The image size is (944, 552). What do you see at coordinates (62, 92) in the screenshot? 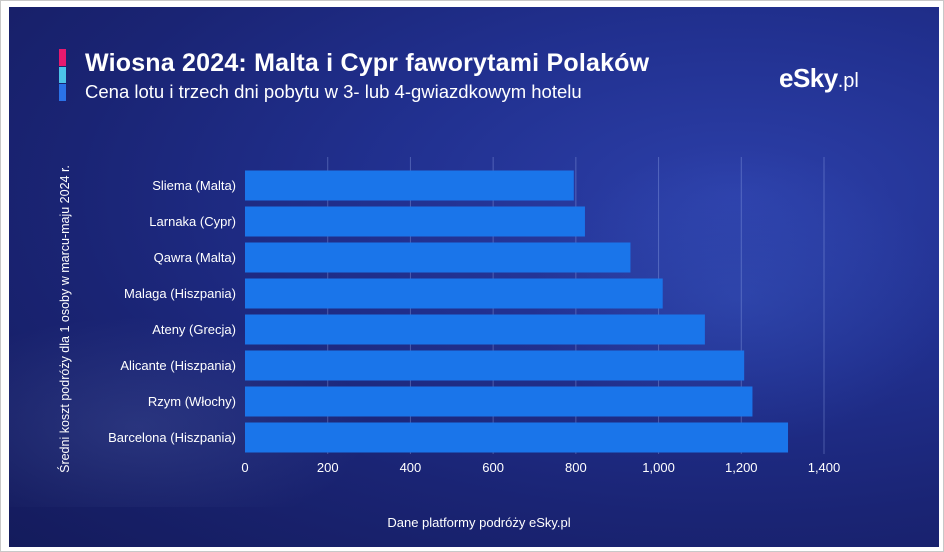
I see `accent-bar-blue` at bounding box center [62, 92].